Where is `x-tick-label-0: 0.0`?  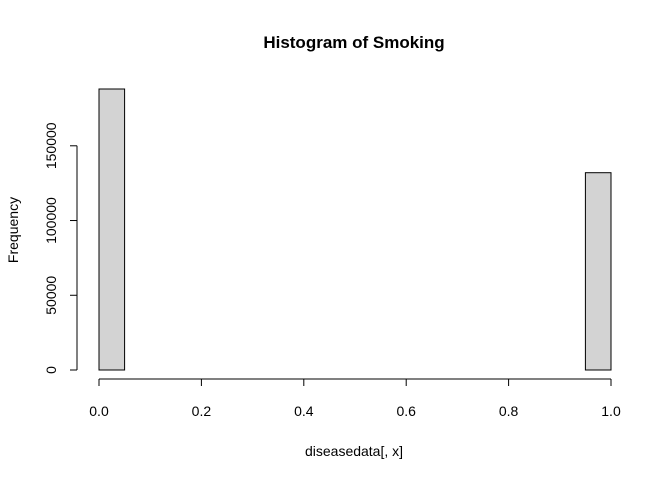
x-tick-label-0: 0.0 is located at coordinates (99, 411).